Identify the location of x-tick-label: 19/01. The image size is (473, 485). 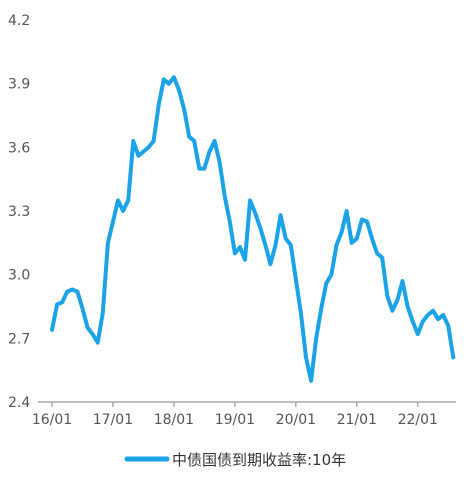
(235, 420).